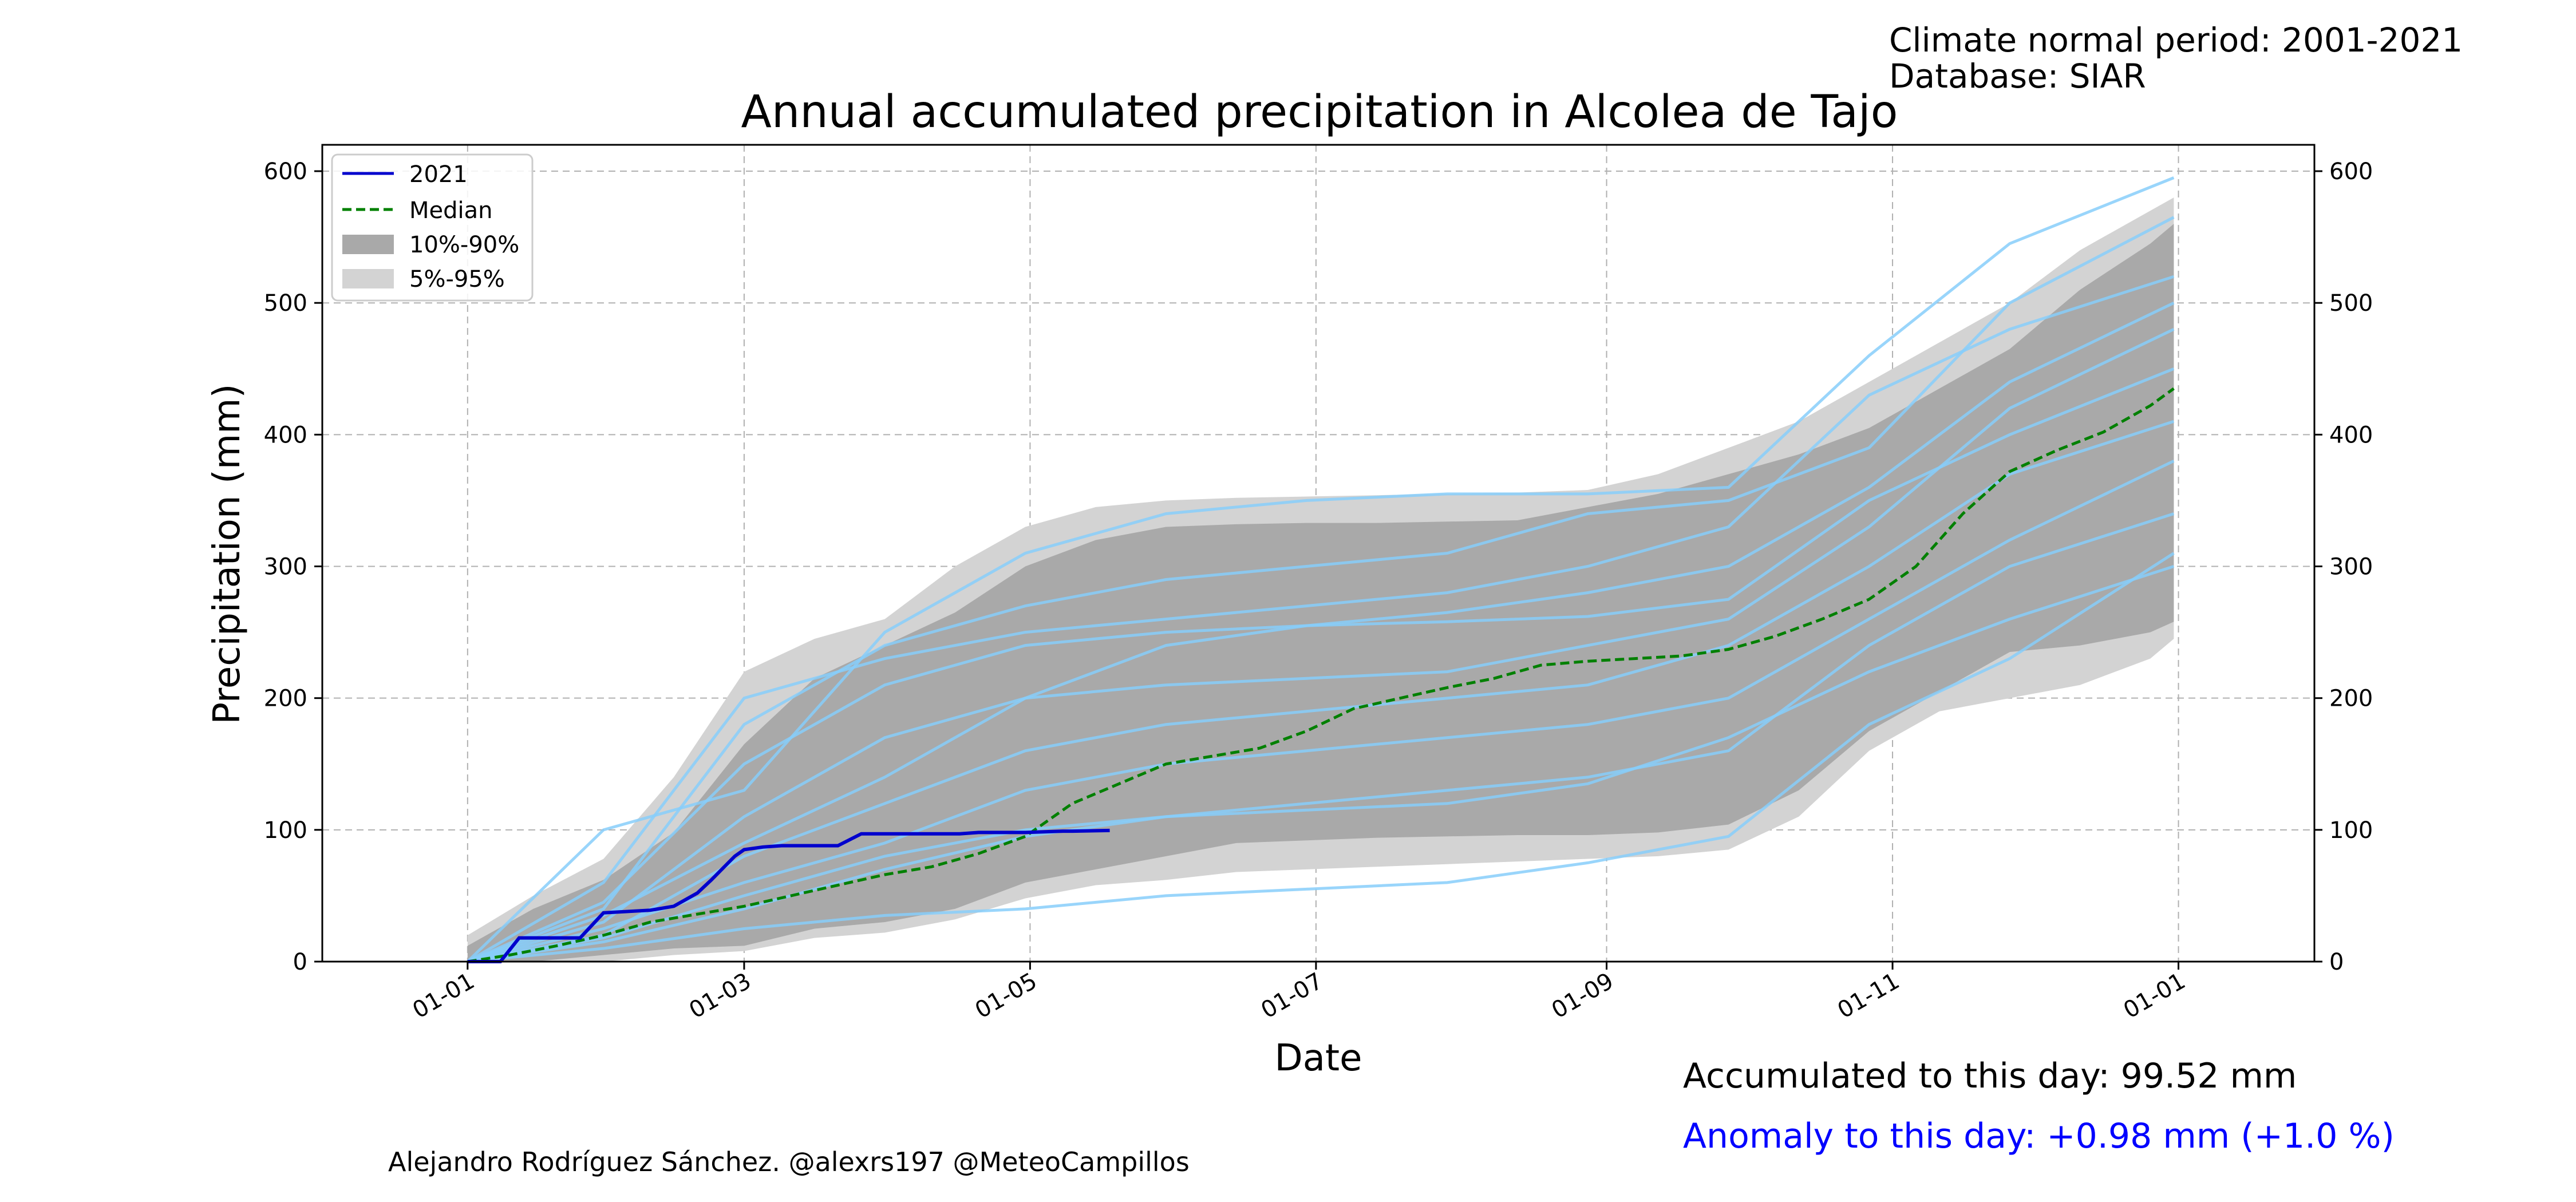 Image resolution: width=2576 pixels, height=1202 pixels. I want to click on y-tick-label-left: 300, so click(285, 567).